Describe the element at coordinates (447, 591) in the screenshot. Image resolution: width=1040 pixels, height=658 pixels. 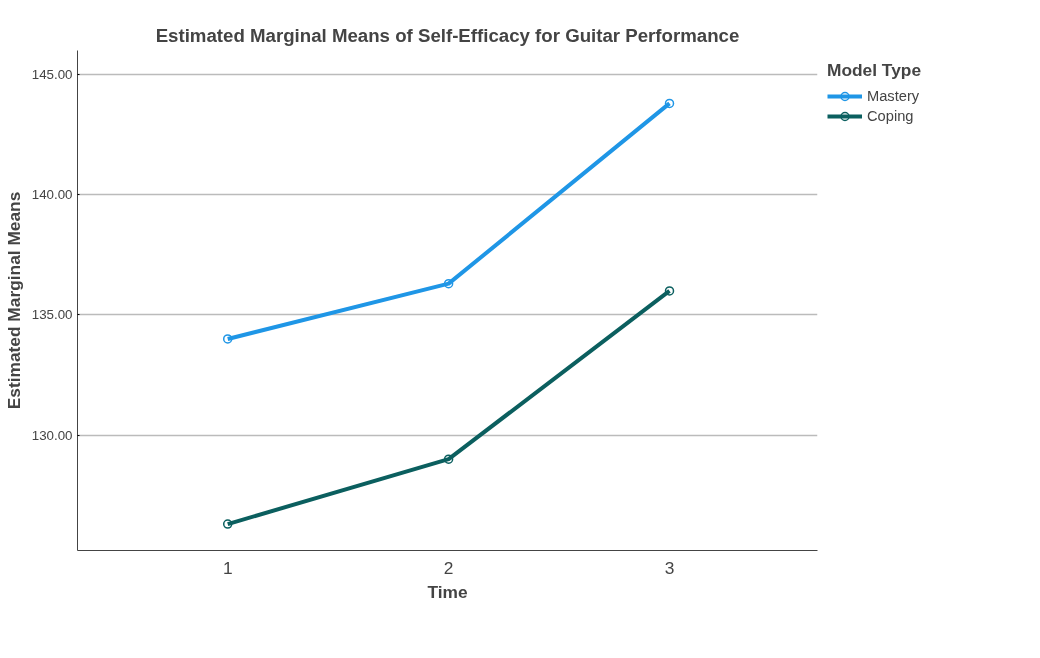
I see `x-axis-title: Time` at that location.